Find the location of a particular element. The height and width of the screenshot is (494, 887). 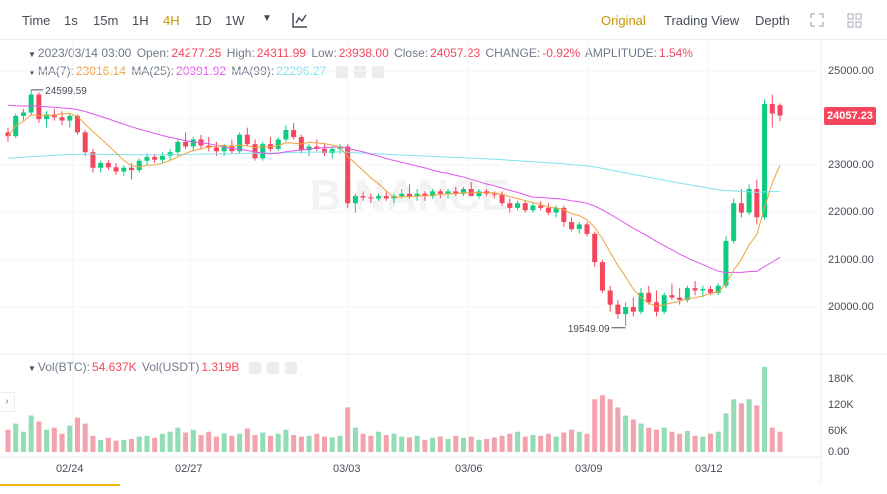

view-trading-view: Trading View is located at coordinates (702, 20).